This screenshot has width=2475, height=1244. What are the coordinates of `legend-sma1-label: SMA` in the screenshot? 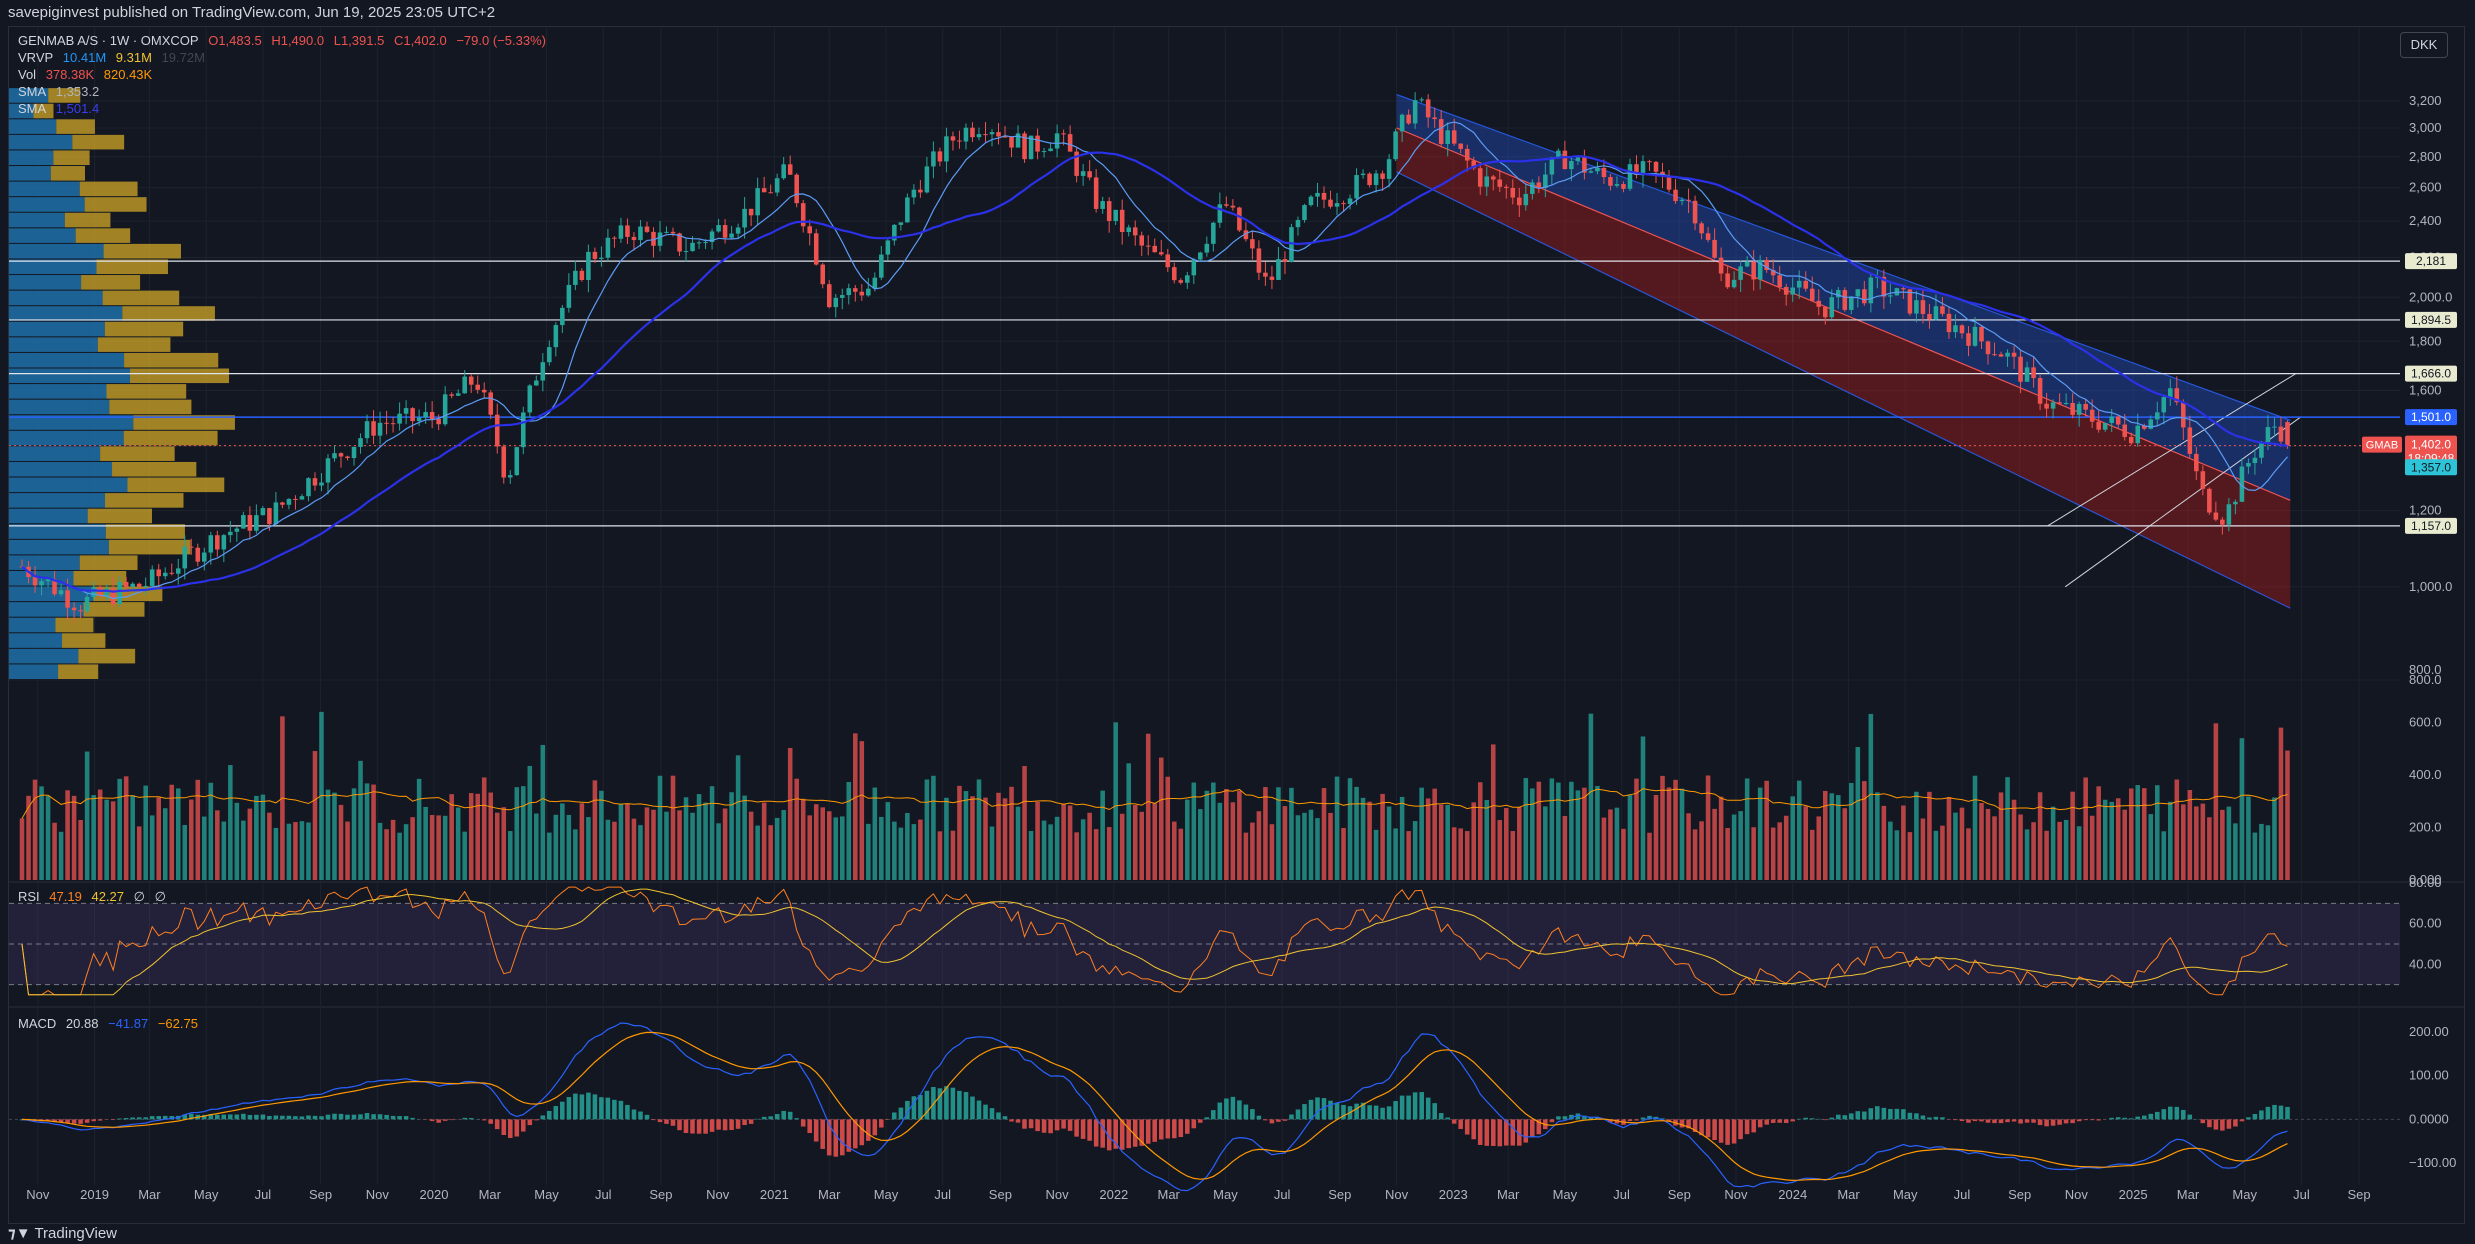 It's located at (32, 91).